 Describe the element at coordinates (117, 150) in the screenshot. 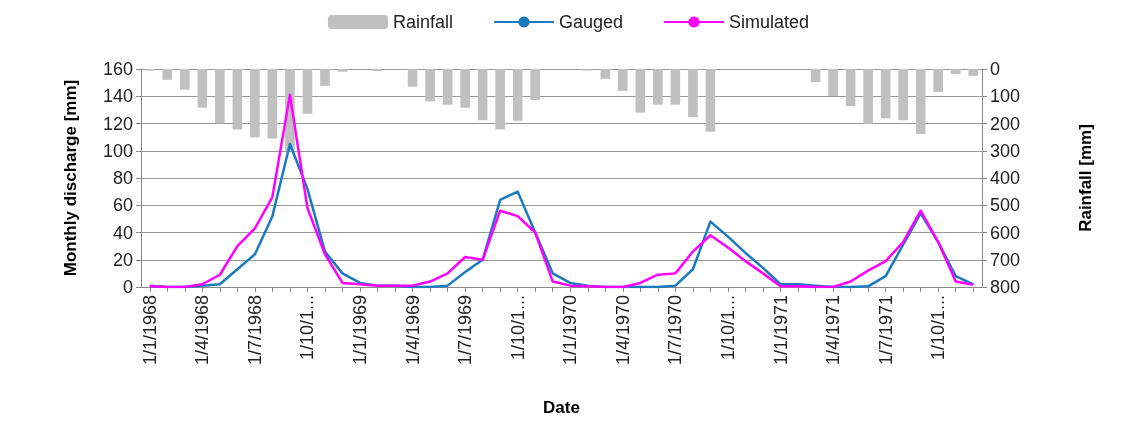

I see `y-tick-label: 100` at that location.